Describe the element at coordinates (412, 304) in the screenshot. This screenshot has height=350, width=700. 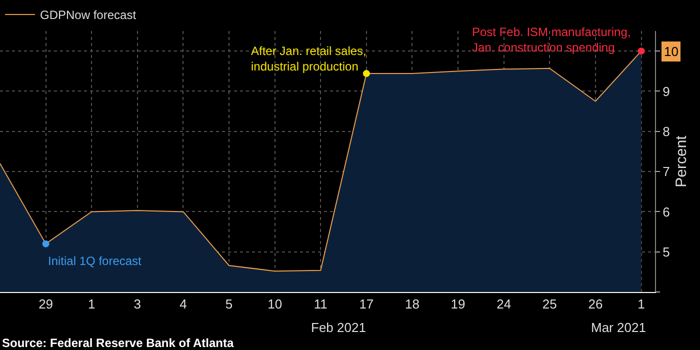
I see `x-tick-label: 18` at that location.